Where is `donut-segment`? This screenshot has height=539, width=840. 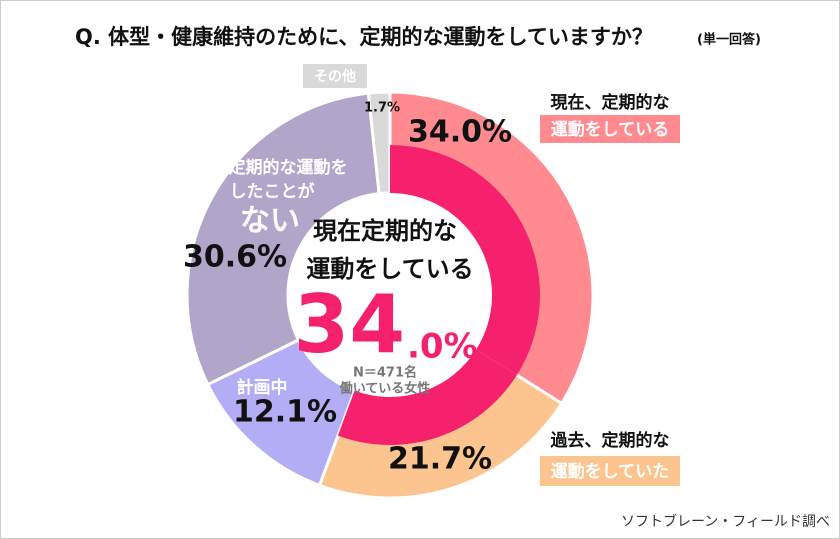 donut-segment is located at coordinates (283, 239).